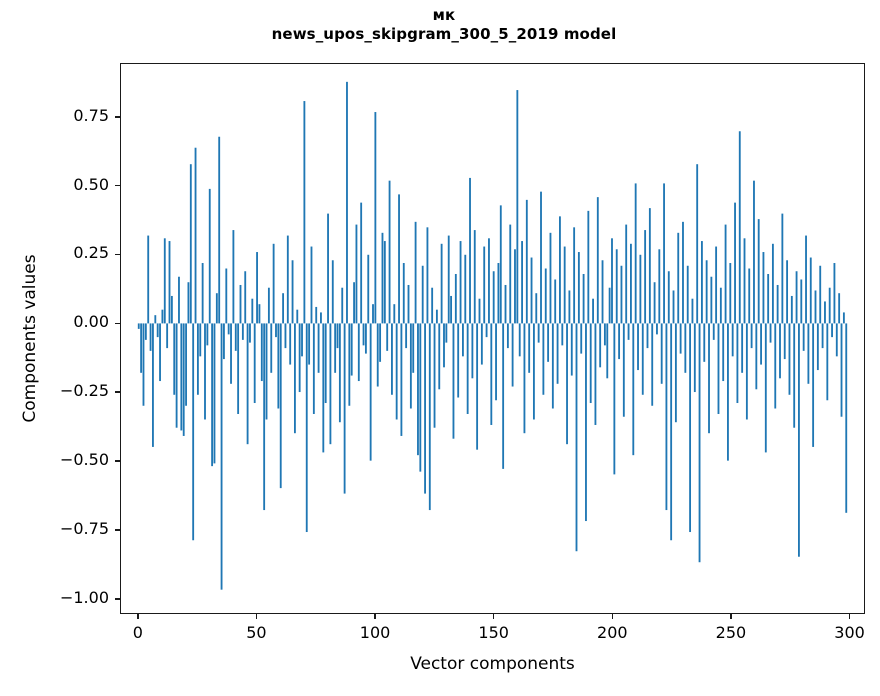 Image resolution: width=880 pixels, height=696 pixels. Describe the element at coordinates (91, 115) in the screenshot. I see `y-tick-label: 0.75` at that location.